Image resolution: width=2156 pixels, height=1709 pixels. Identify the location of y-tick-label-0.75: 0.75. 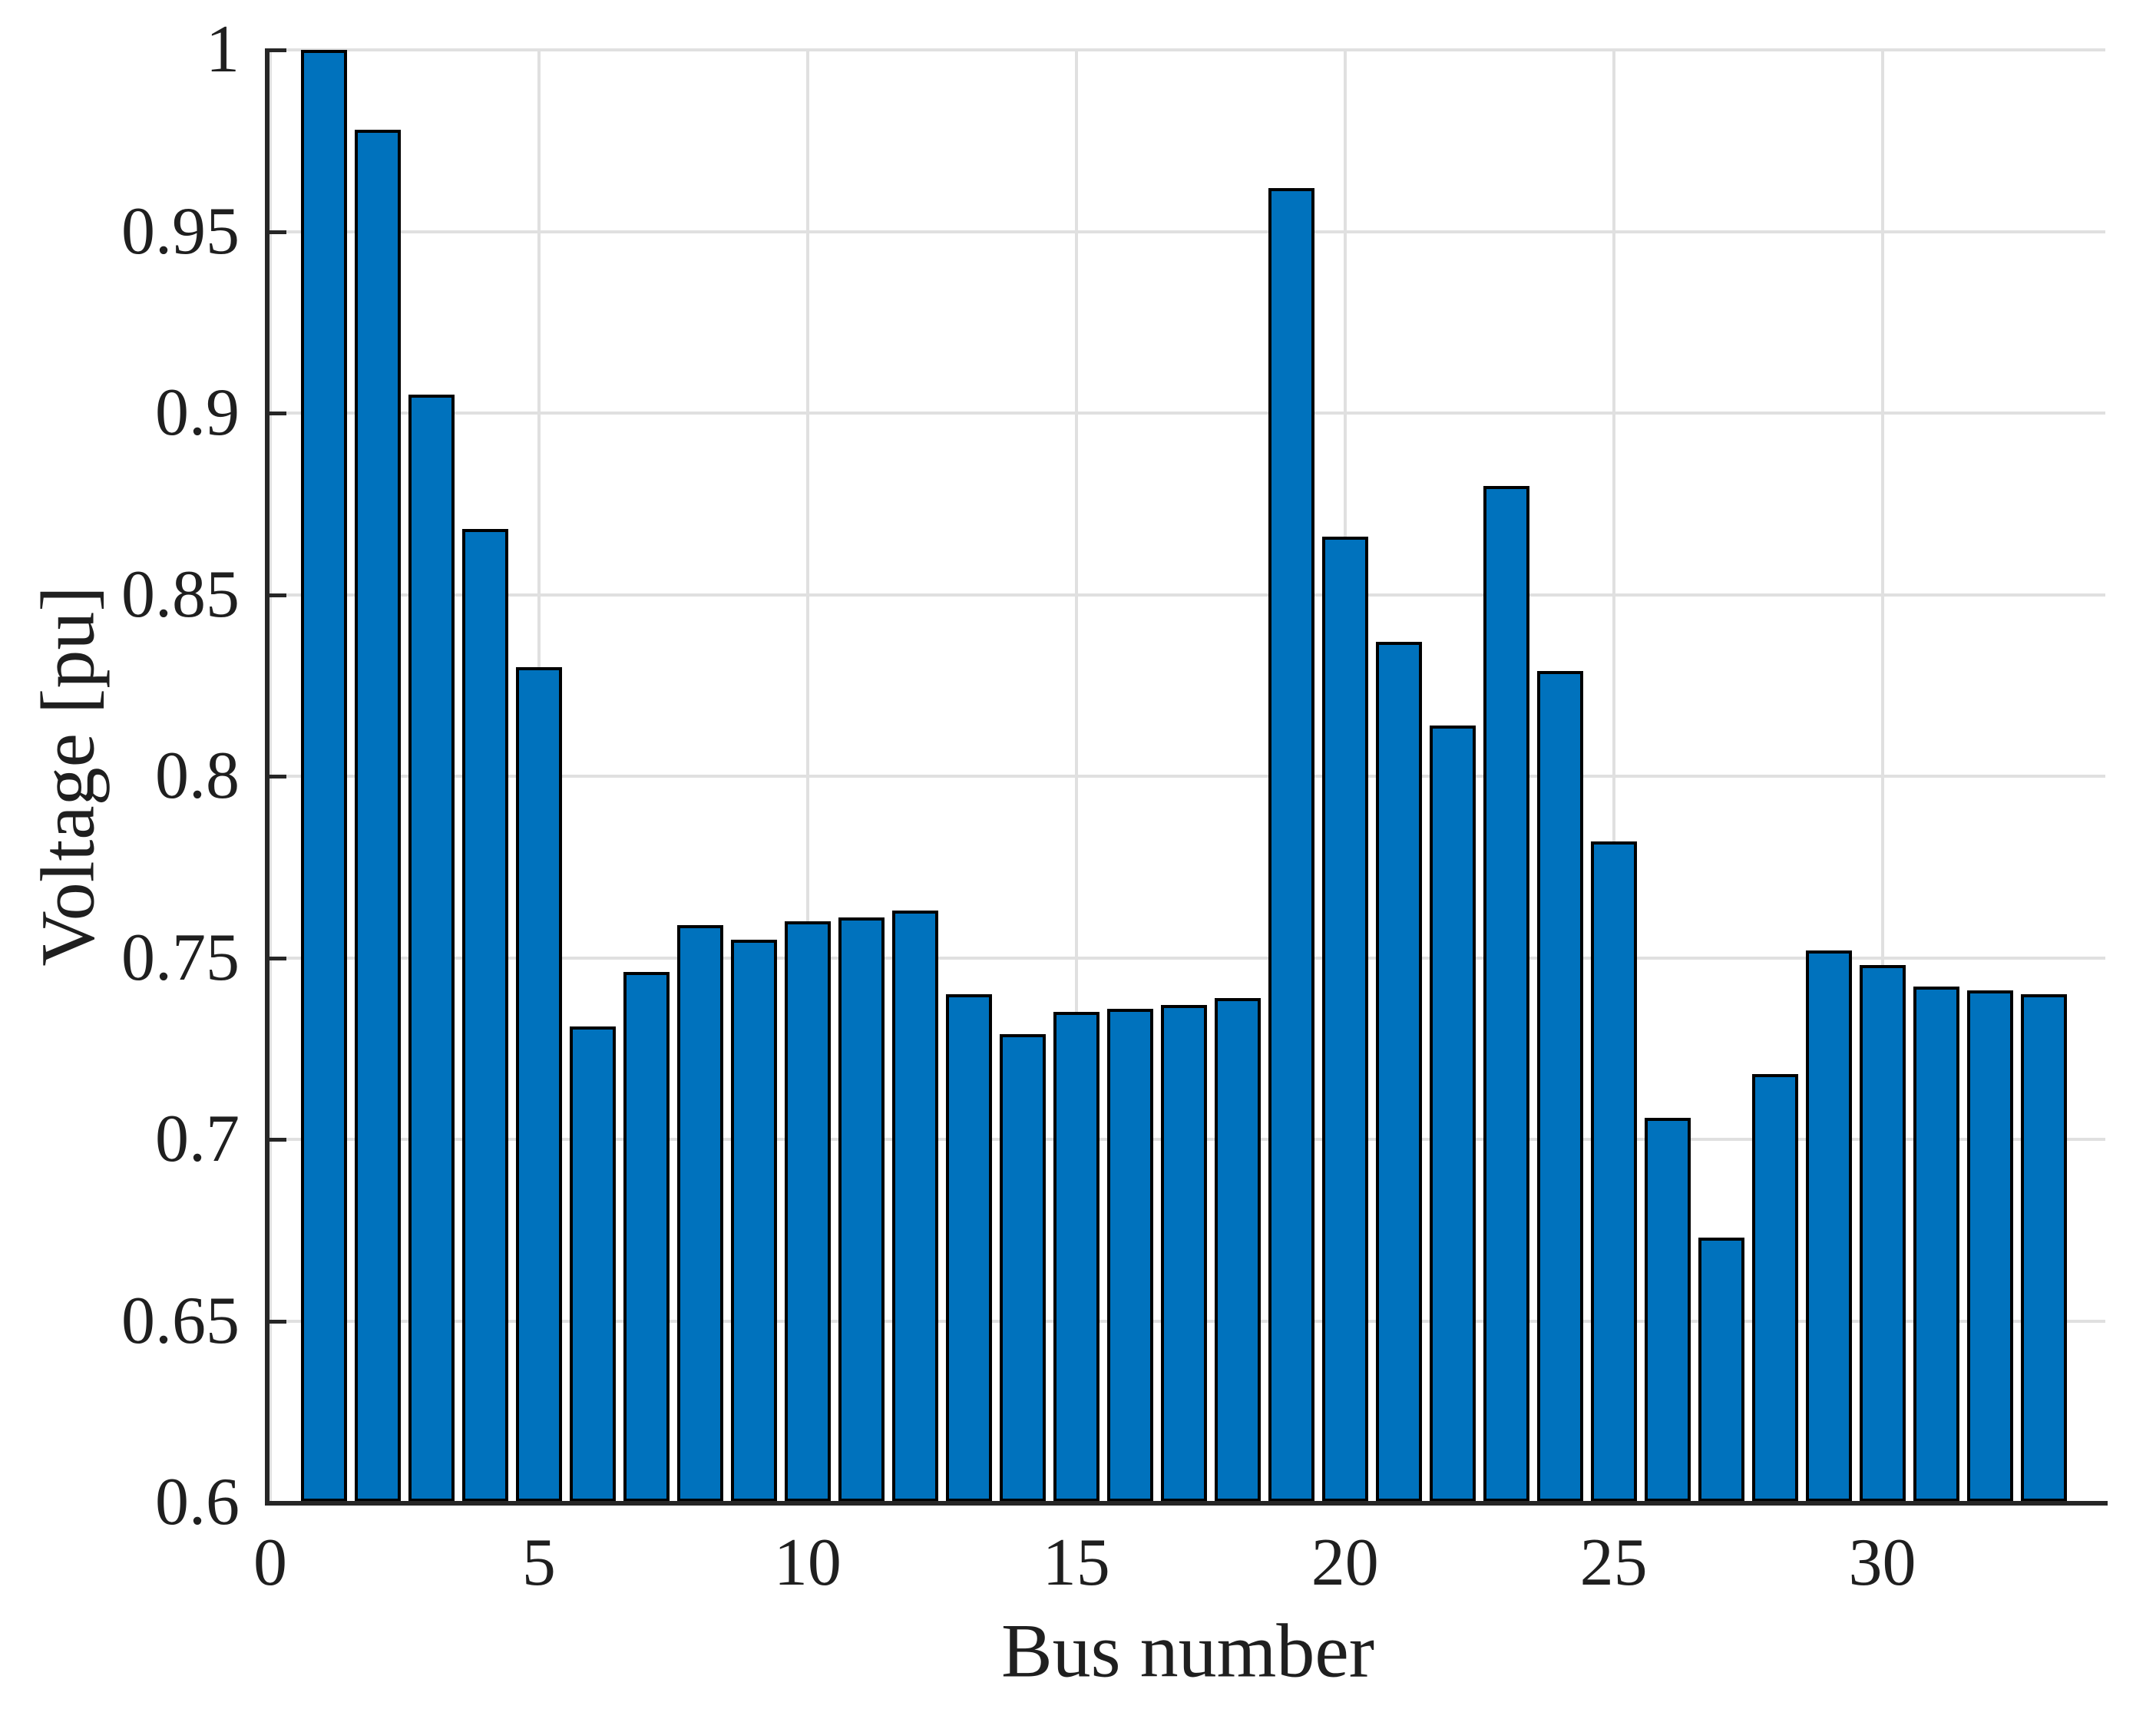
(180, 957).